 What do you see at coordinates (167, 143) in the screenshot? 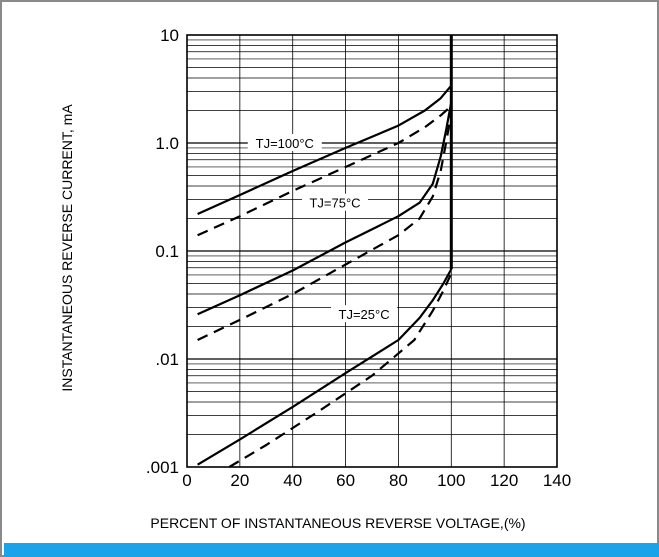
I see `y-tick-label: 1.0` at bounding box center [167, 143].